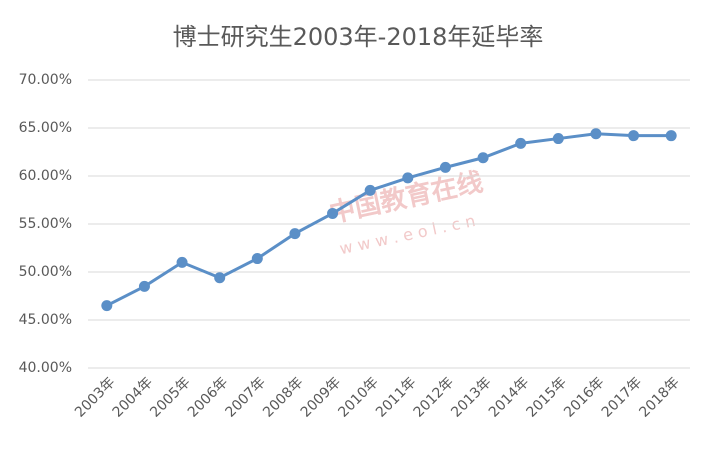  I want to click on y-tick-label: 70.00%, so click(45, 80).